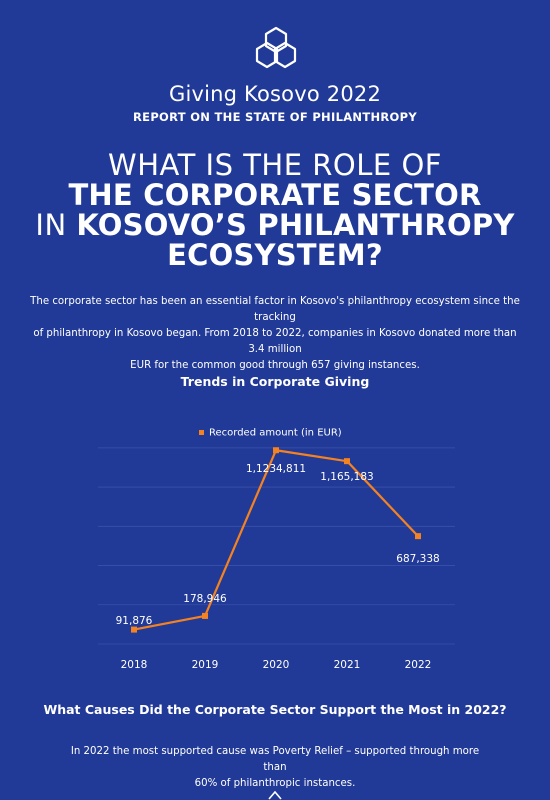 The width and height of the screenshot is (550, 800). What do you see at coordinates (275, 117) in the screenshot?
I see `report-subtitle: REPORT ON THE STATE OF PHILANTHROPY` at bounding box center [275, 117].